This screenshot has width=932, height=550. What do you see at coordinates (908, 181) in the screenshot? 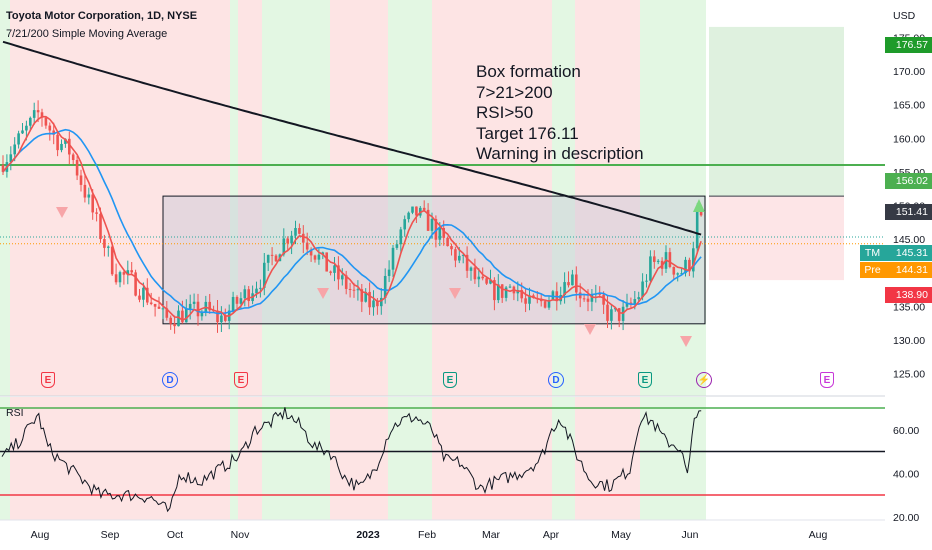
I see `resistance-price-tag: 156.02` at bounding box center [908, 181].